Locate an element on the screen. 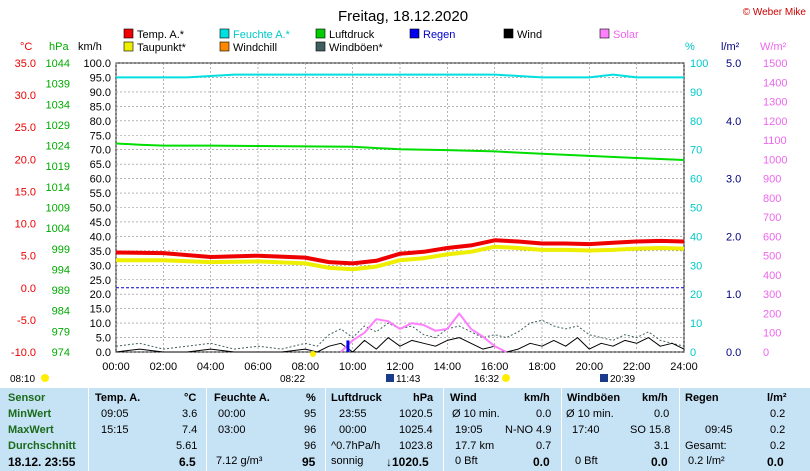  solar-tick-label: 1400 is located at coordinates (775, 83).